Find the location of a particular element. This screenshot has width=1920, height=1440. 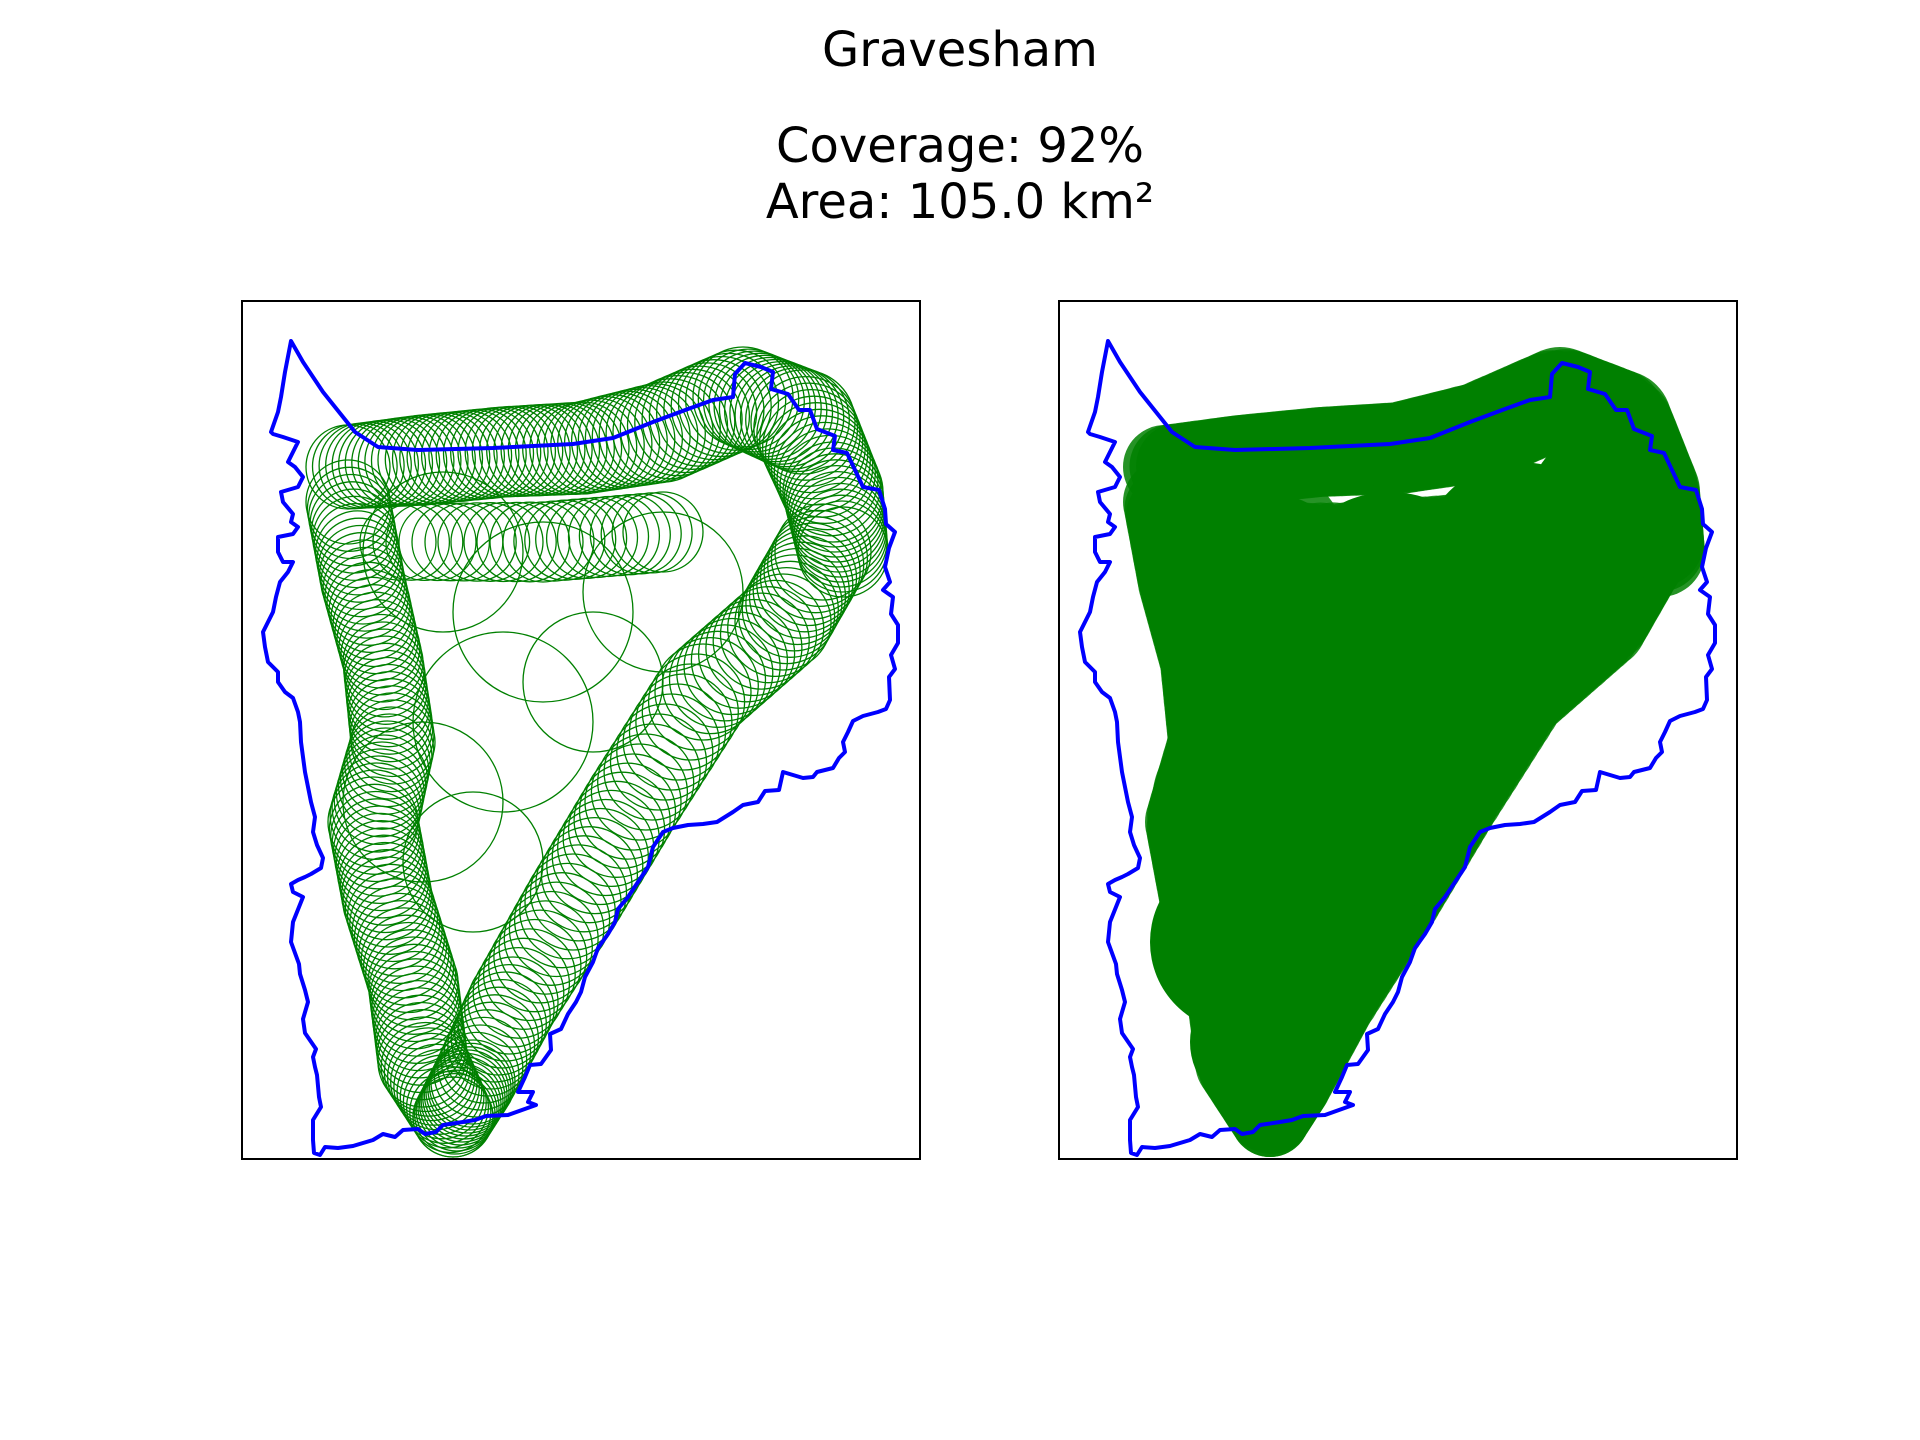

coverage-label: Coverage: 92% is located at coordinates (960, 146).